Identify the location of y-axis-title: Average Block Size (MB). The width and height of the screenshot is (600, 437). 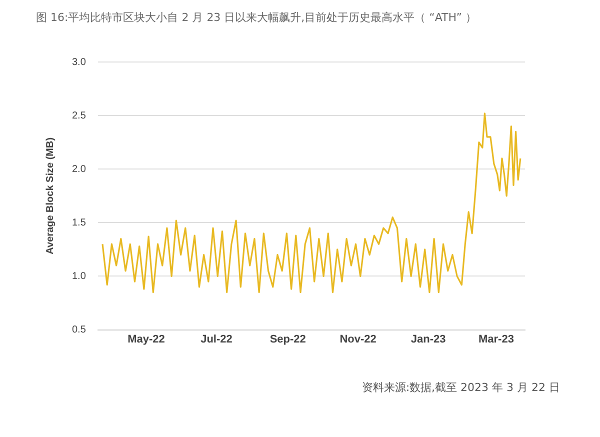
(50, 195).